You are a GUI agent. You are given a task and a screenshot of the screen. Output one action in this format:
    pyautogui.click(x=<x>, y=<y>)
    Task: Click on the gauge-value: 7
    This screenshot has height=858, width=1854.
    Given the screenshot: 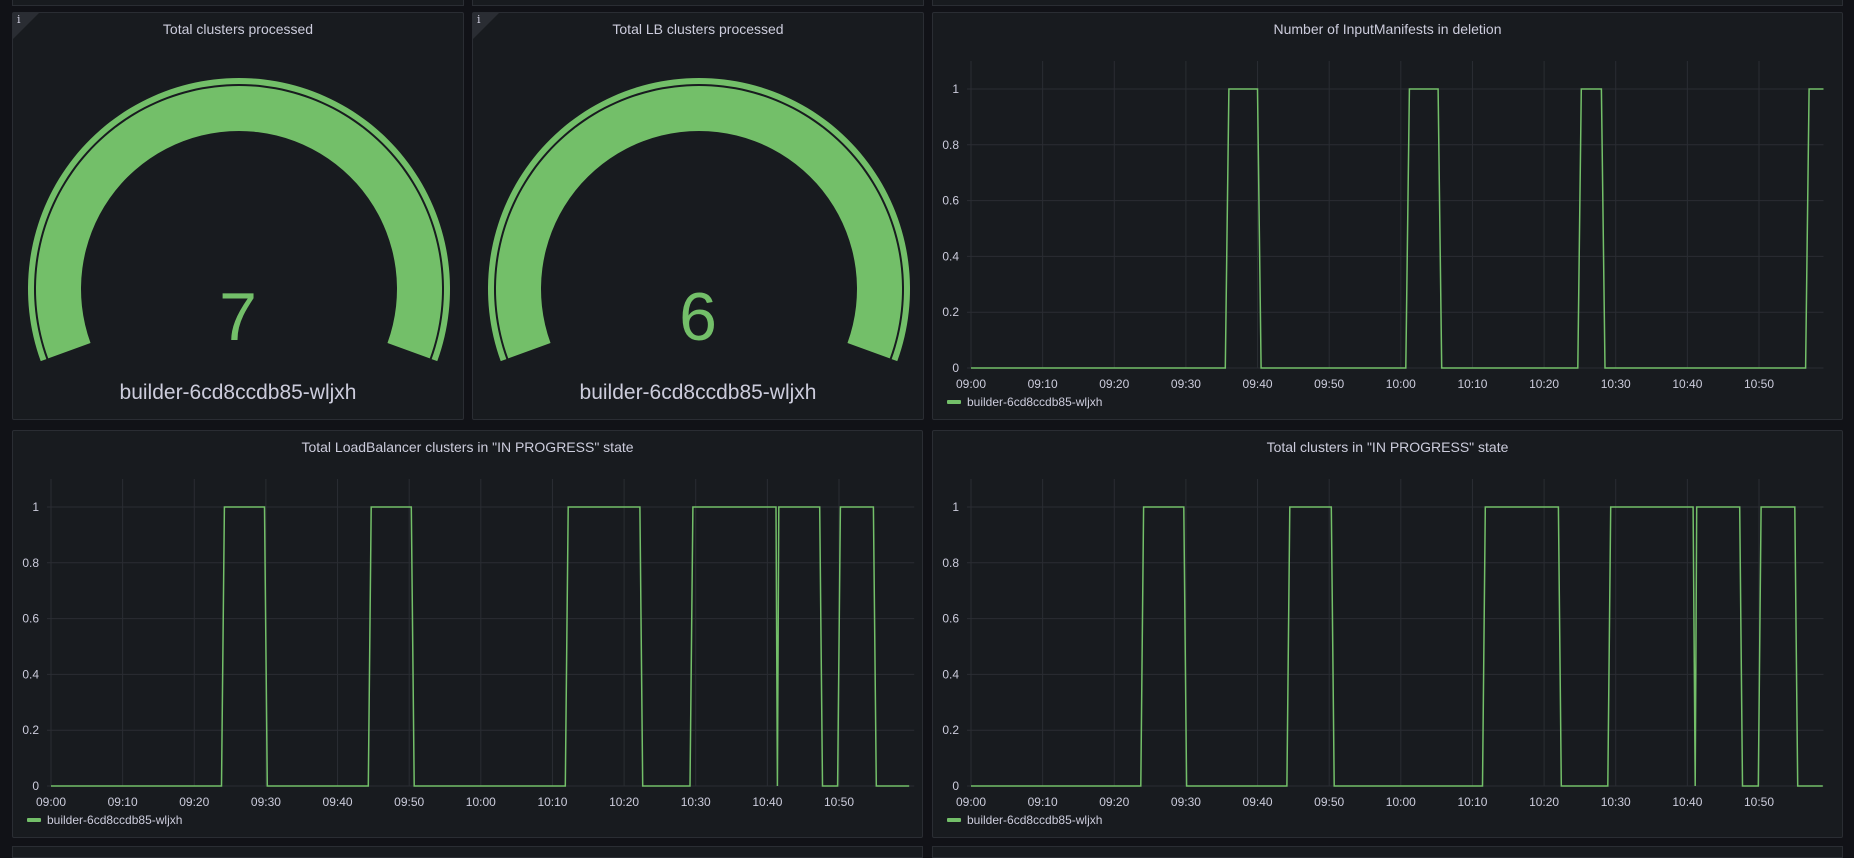 What is the action you would take?
    pyautogui.click(x=238, y=317)
    